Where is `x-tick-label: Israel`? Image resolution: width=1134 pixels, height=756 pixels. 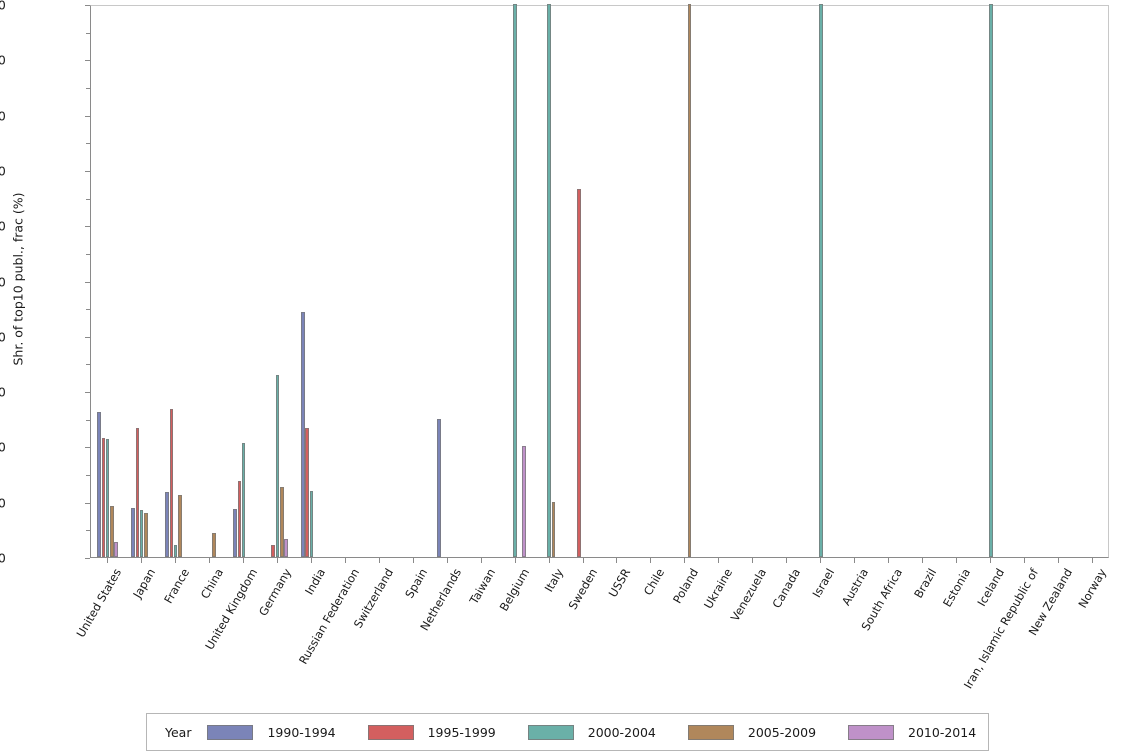
x-tick-label: Israel is located at coordinates (823, 583).